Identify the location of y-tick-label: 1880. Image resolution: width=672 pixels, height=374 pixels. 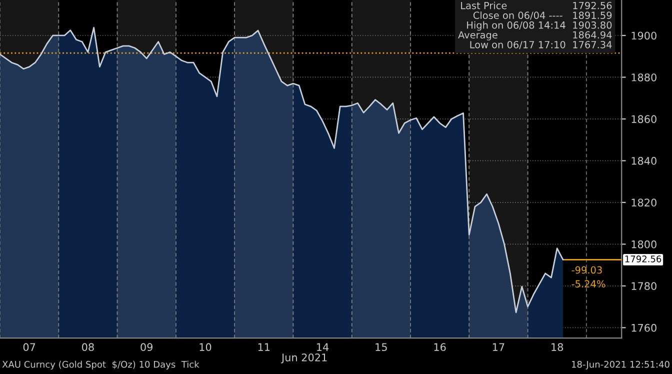
(644, 77).